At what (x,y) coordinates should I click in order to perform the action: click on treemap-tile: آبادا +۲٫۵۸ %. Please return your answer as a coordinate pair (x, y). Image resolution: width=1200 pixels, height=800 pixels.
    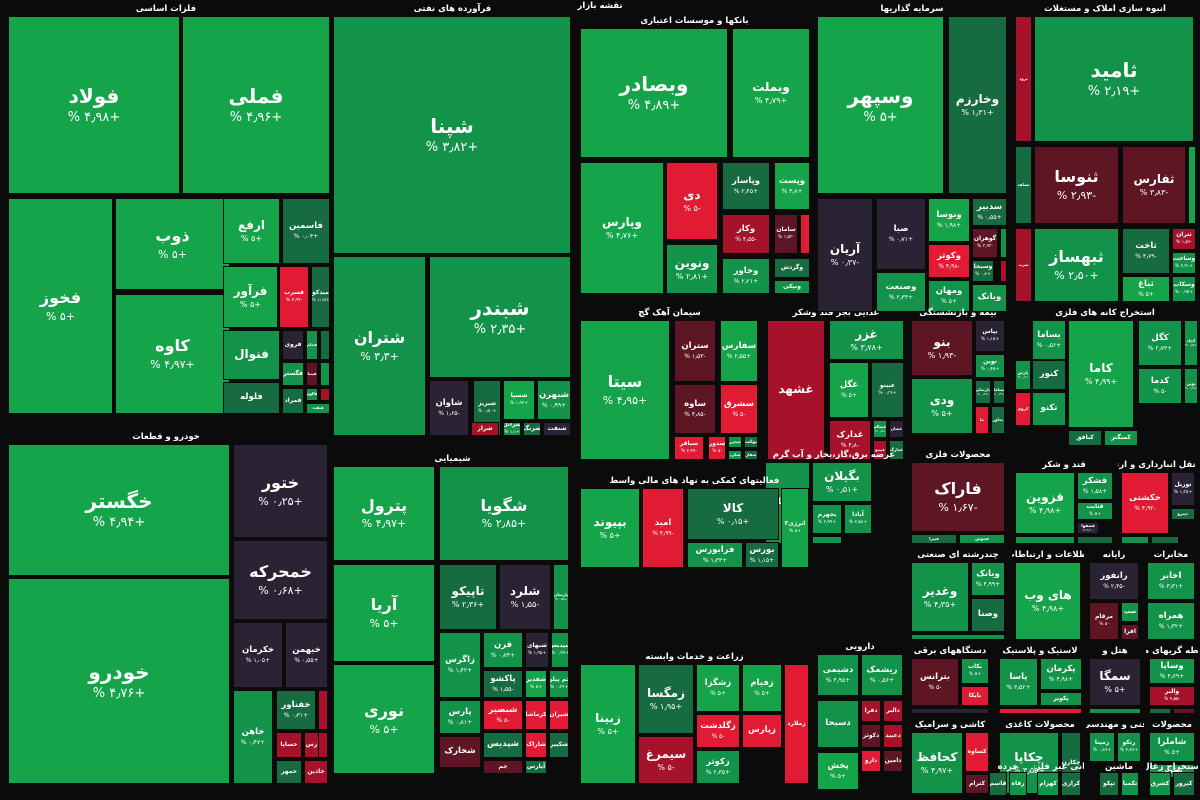
    Looking at the image, I should click on (858, 519).